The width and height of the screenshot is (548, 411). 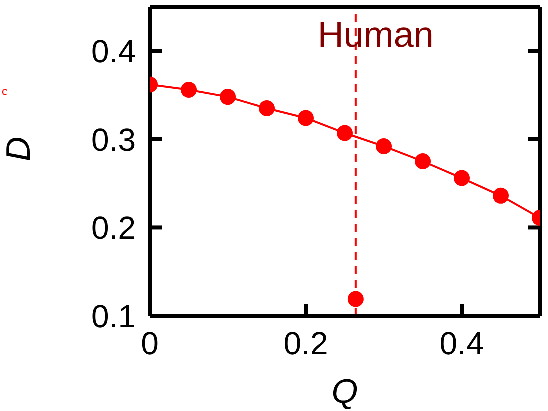 What do you see at coordinates (462, 344) in the screenshot?
I see `x-tick-label: 0.4` at bounding box center [462, 344].